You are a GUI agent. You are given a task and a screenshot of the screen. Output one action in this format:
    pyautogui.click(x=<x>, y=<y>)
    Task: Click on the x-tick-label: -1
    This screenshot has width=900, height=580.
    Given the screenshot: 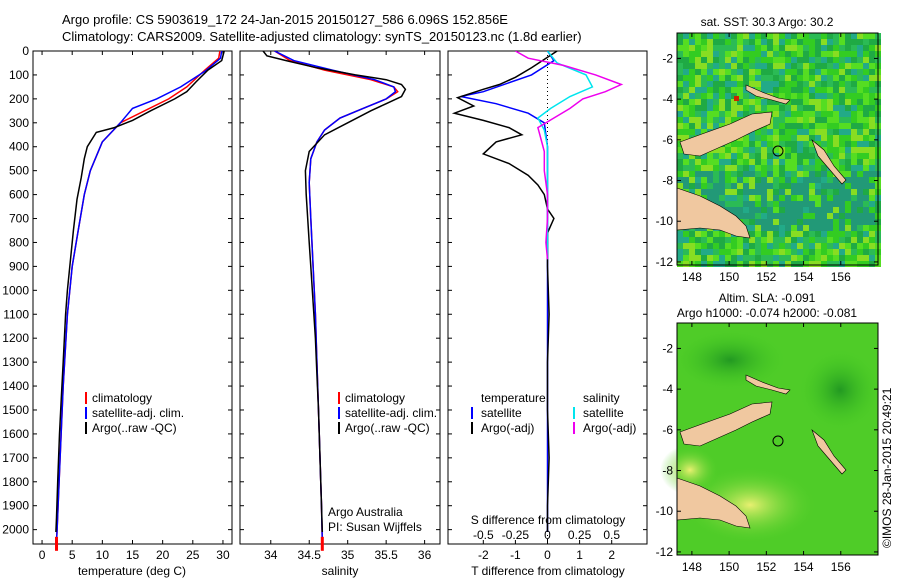 What is the action you would take?
    pyautogui.click(x=515, y=555)
    